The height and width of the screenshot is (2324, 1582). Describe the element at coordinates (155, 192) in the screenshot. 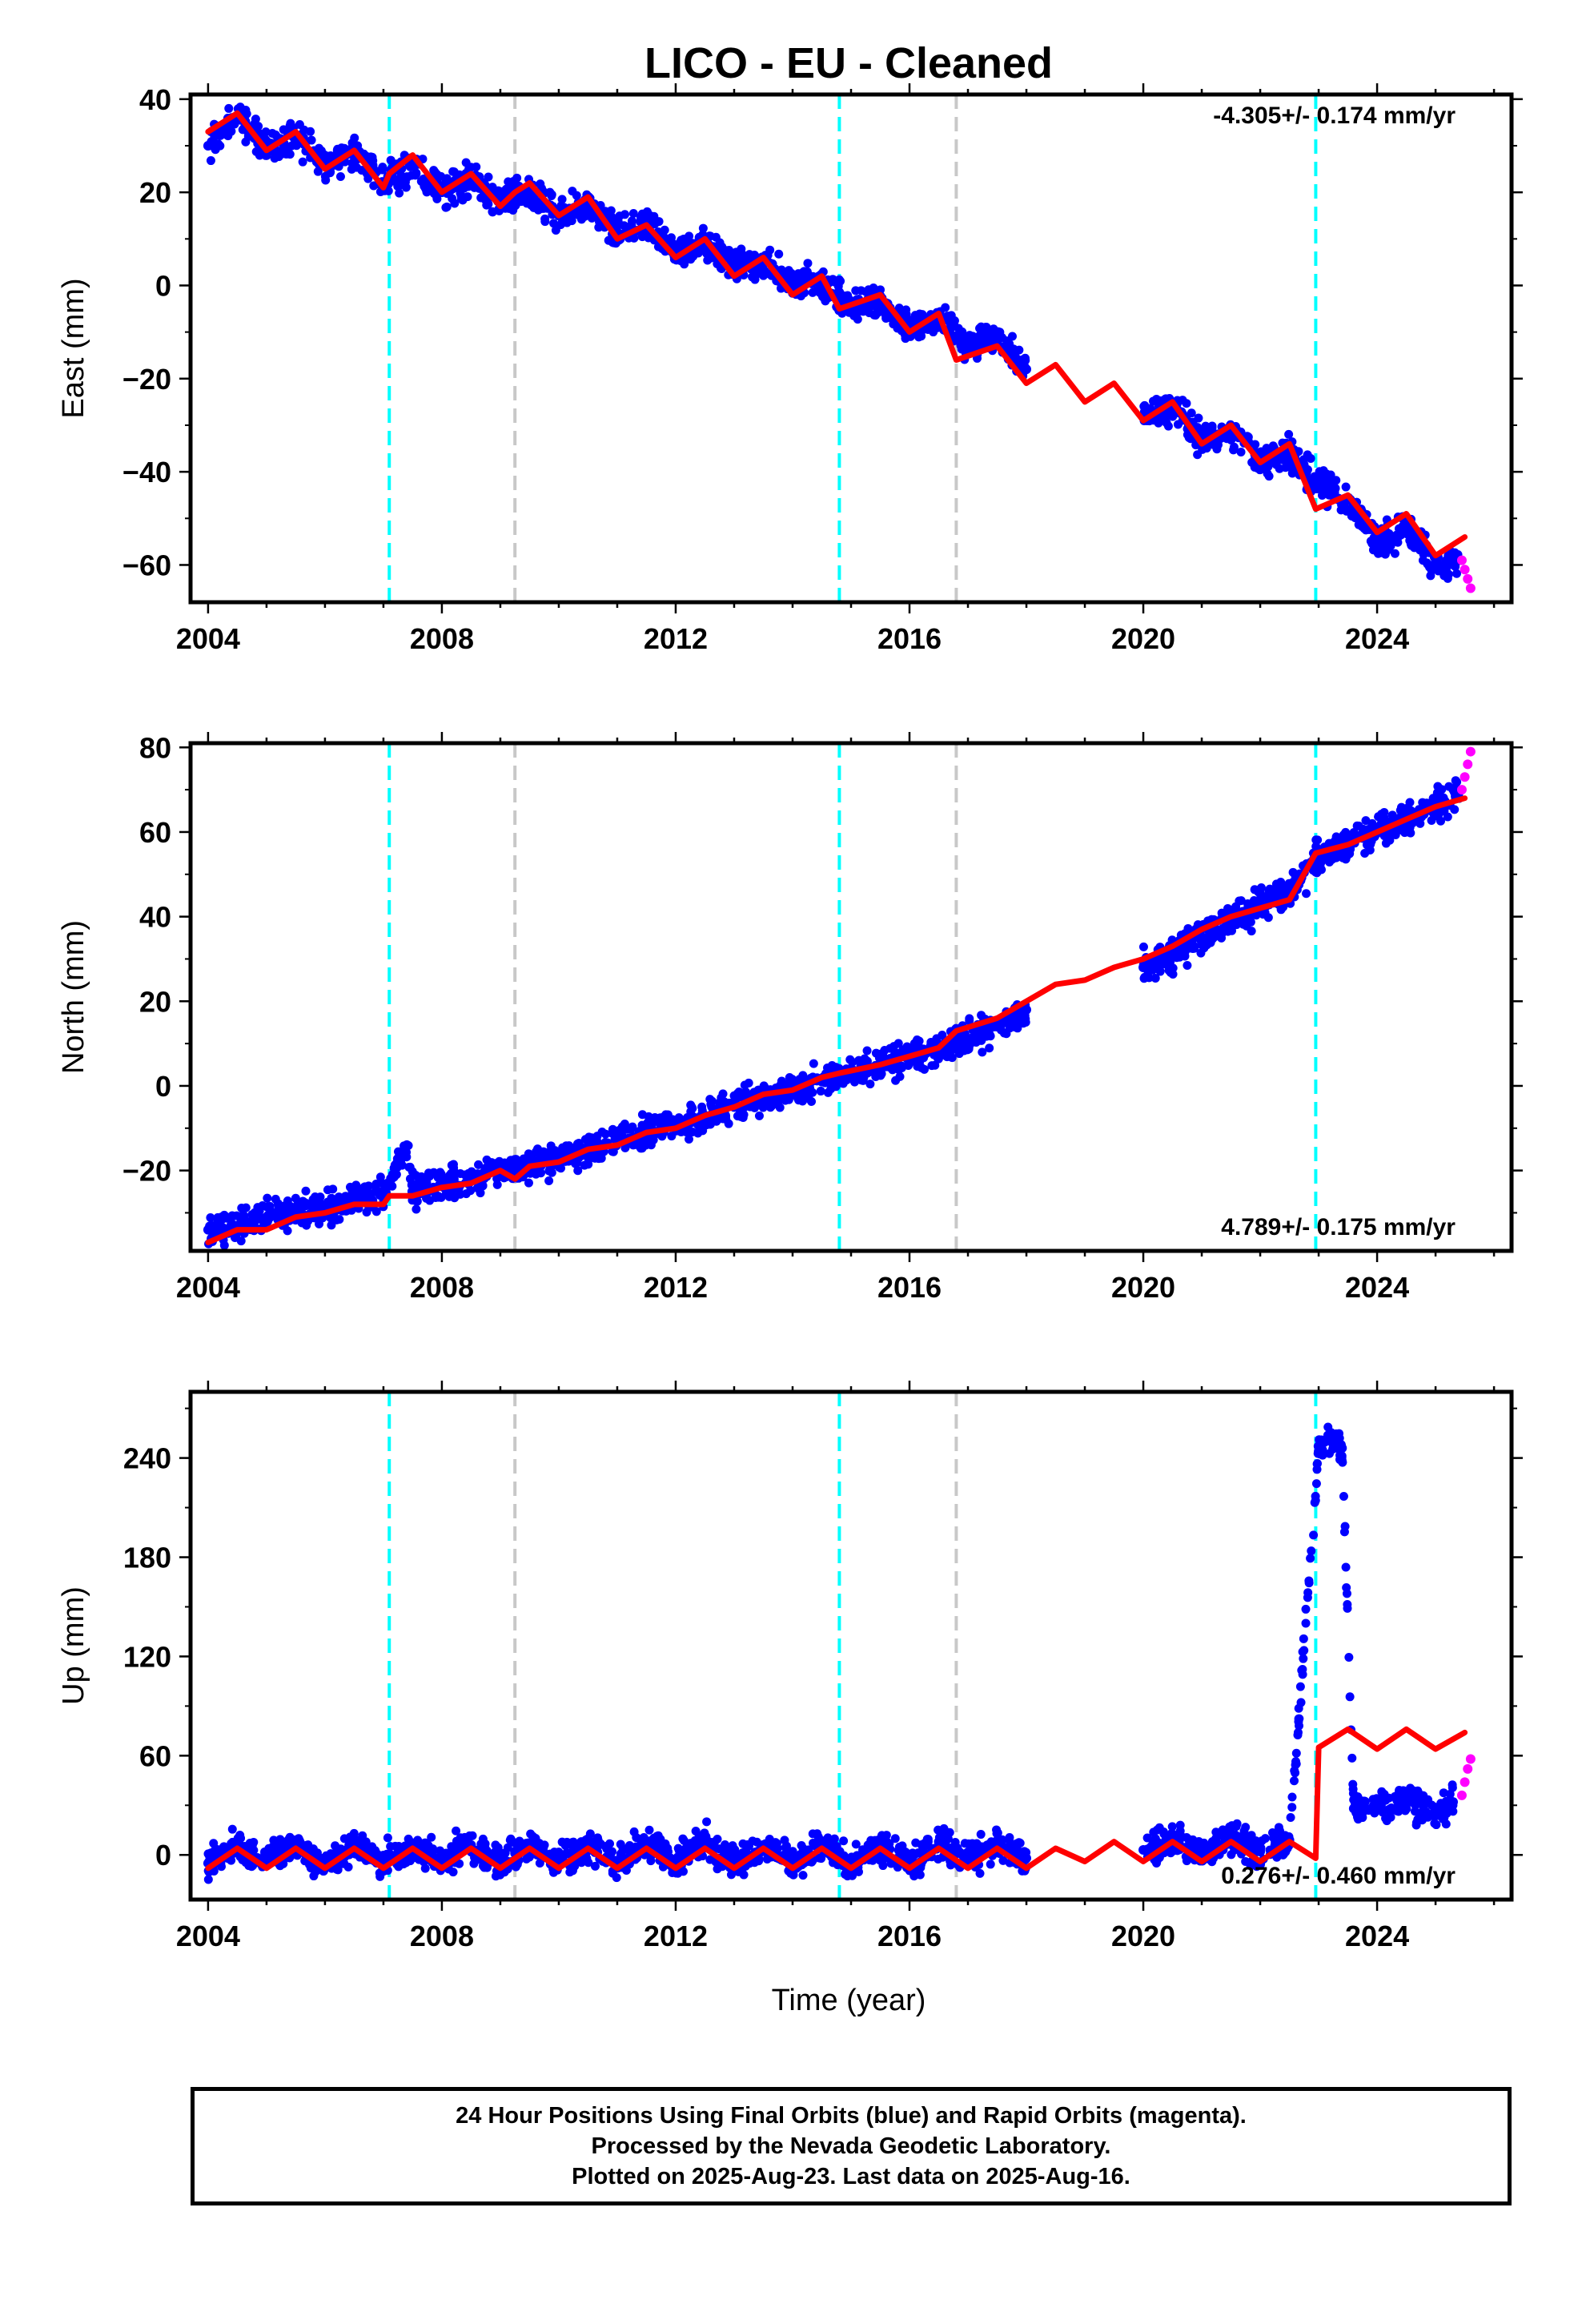

I see `y-tick-label: 20` at that location.